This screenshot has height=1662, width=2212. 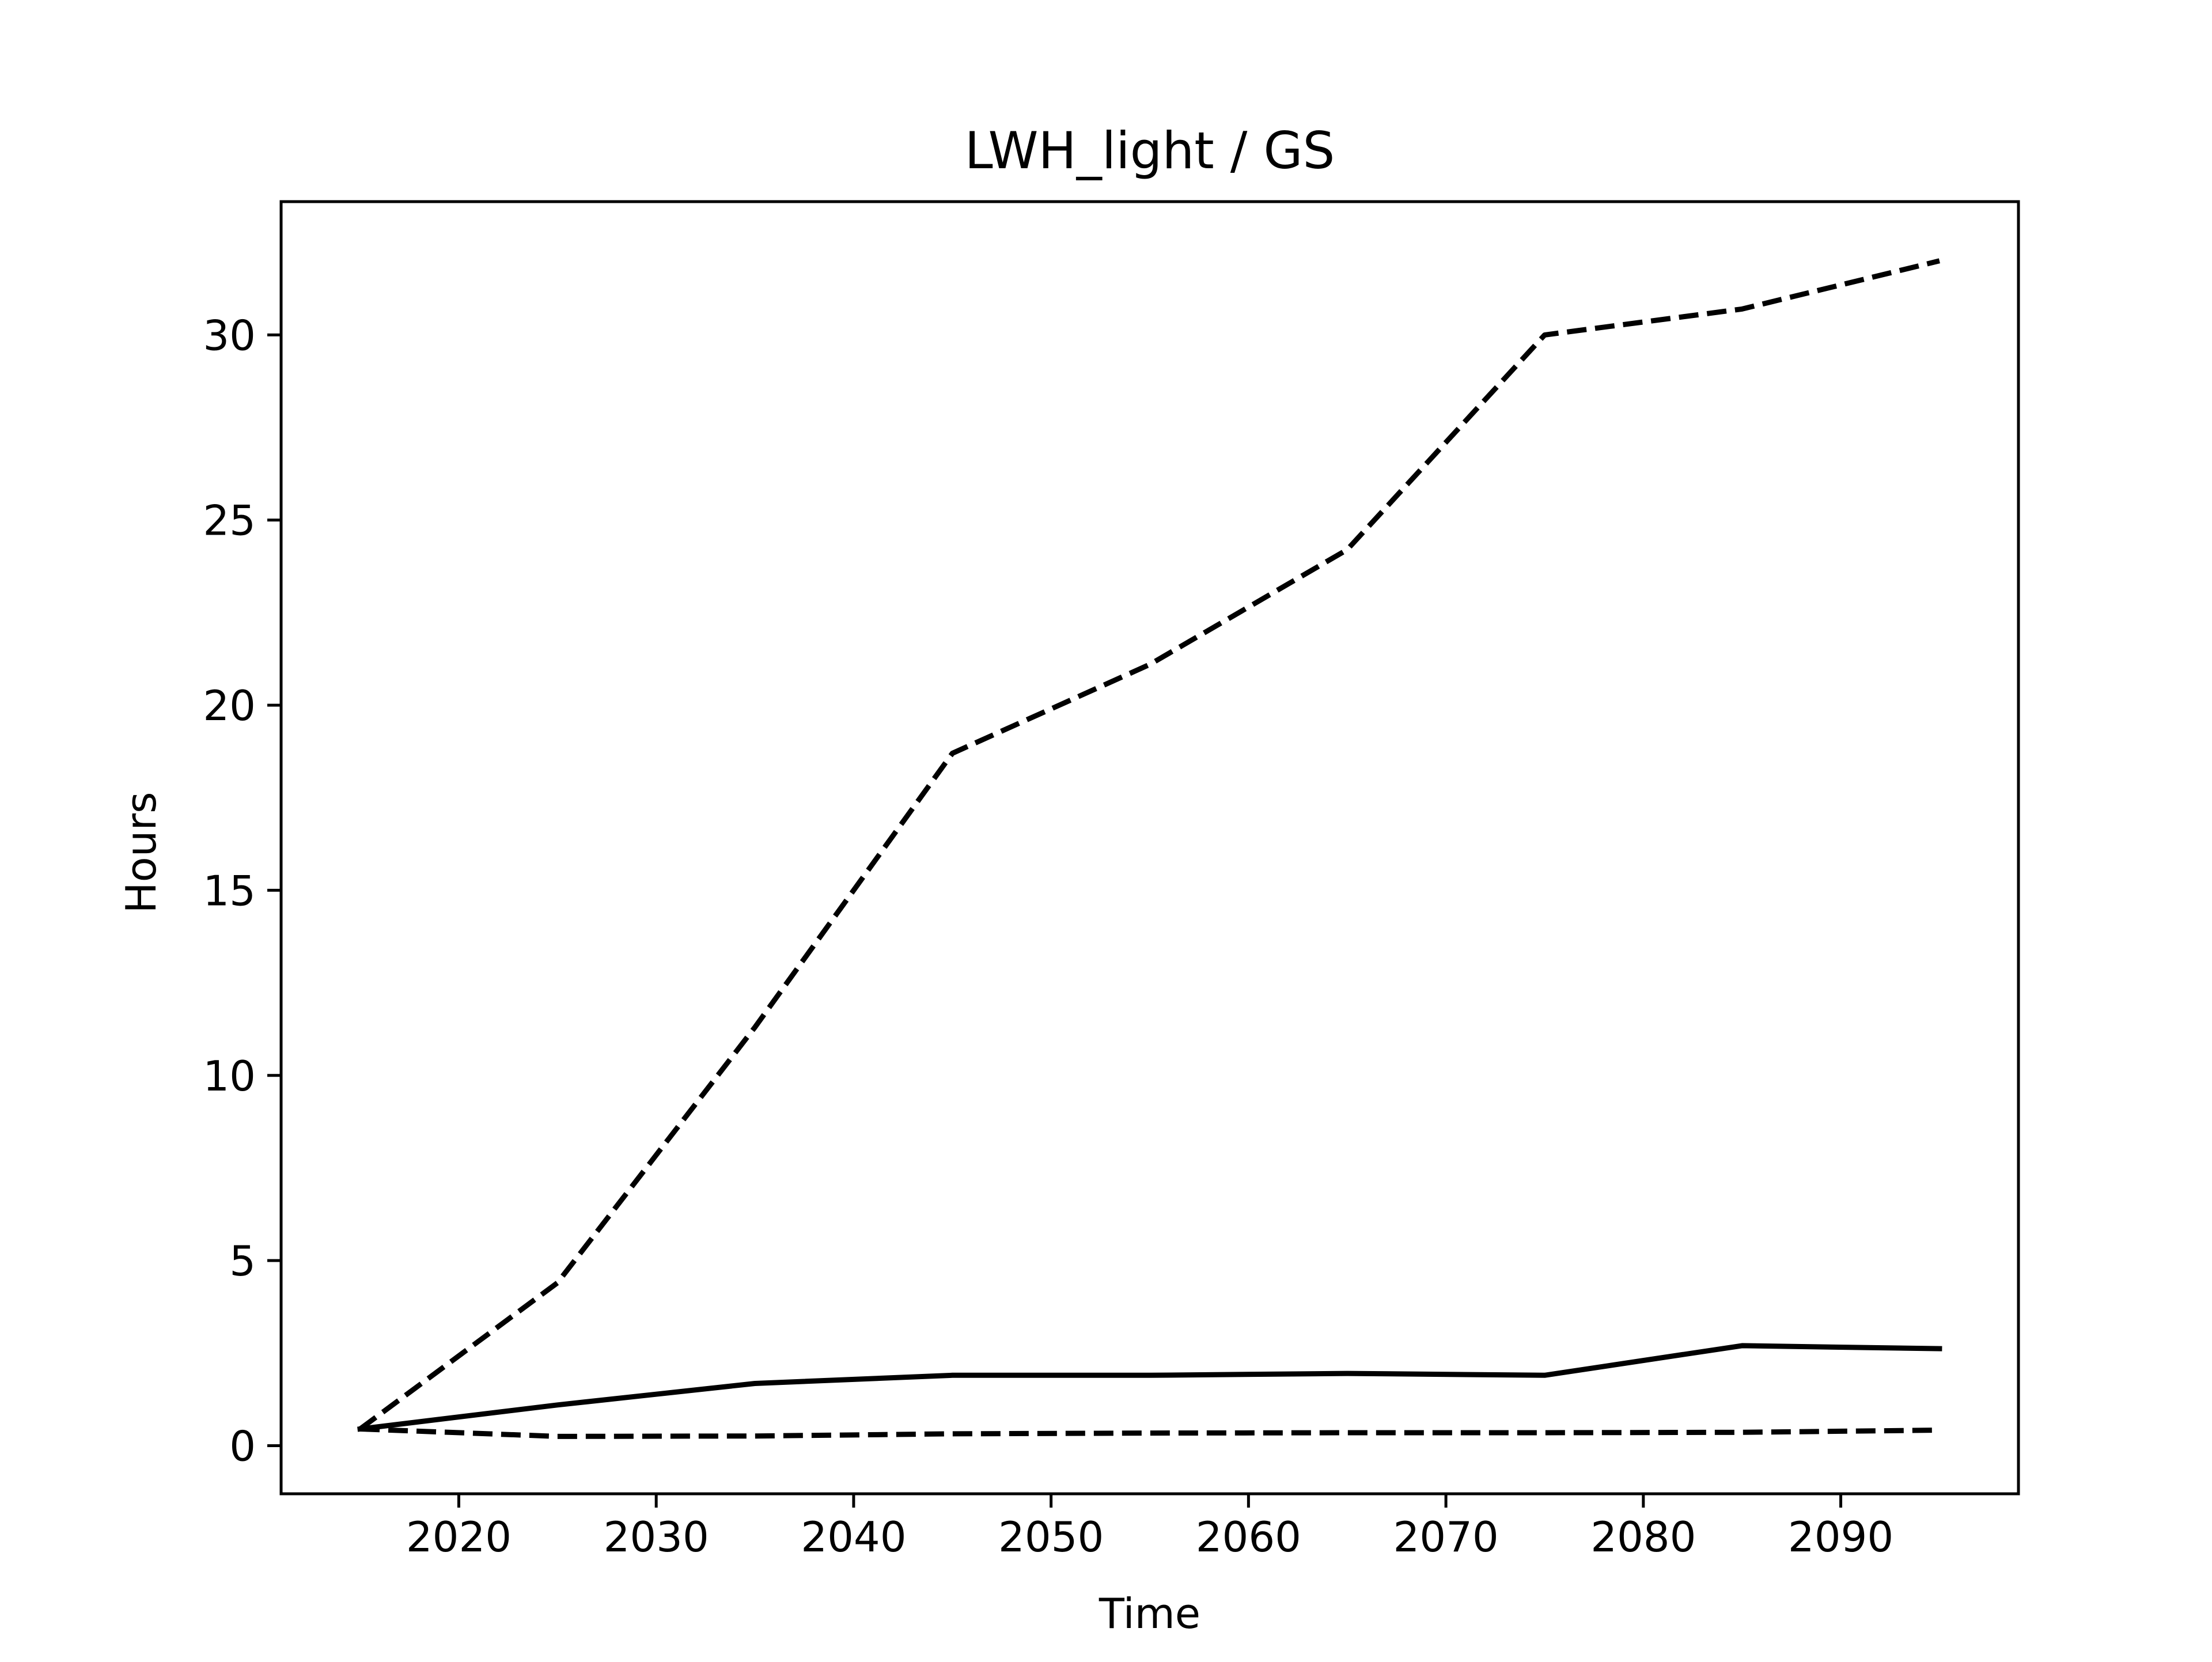 What do you see at coordinates (1248, 1537) in the screenshot?
I see `x-tick-label: 2060` at bounding box center [1248, 1537].